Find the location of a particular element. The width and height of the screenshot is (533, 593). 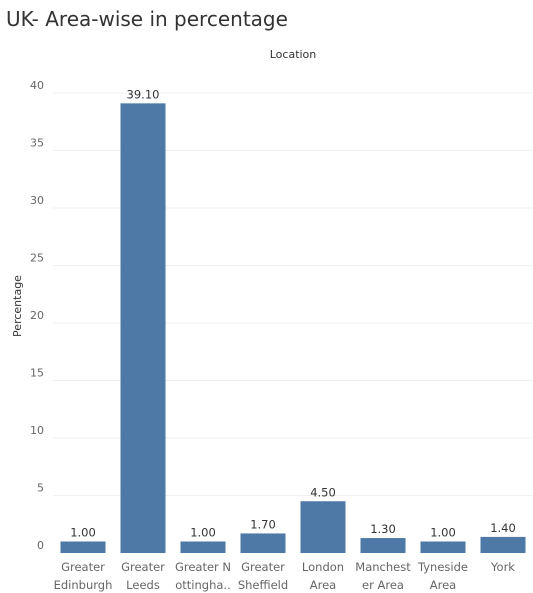

y-tick-label: 10 is located at coordinates (37, 430).